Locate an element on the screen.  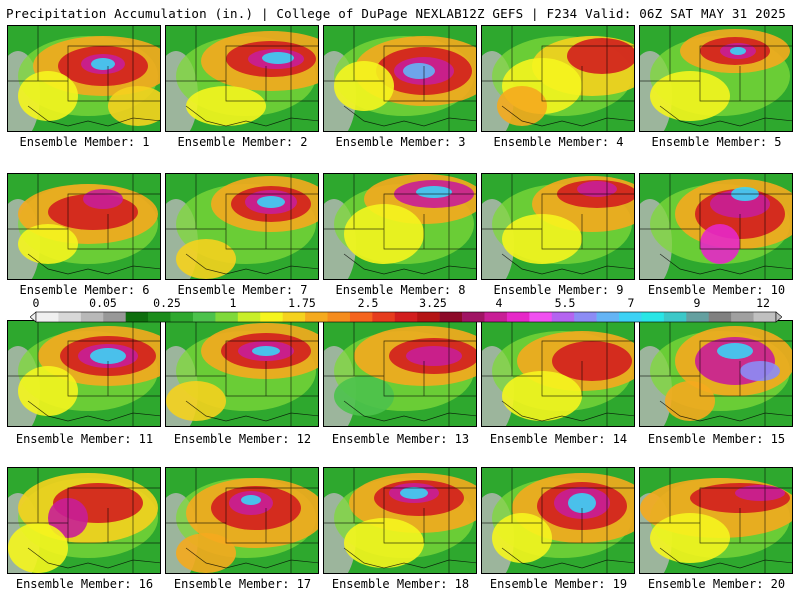
colorbar-min-arrow is located at coordinates (33, 317).